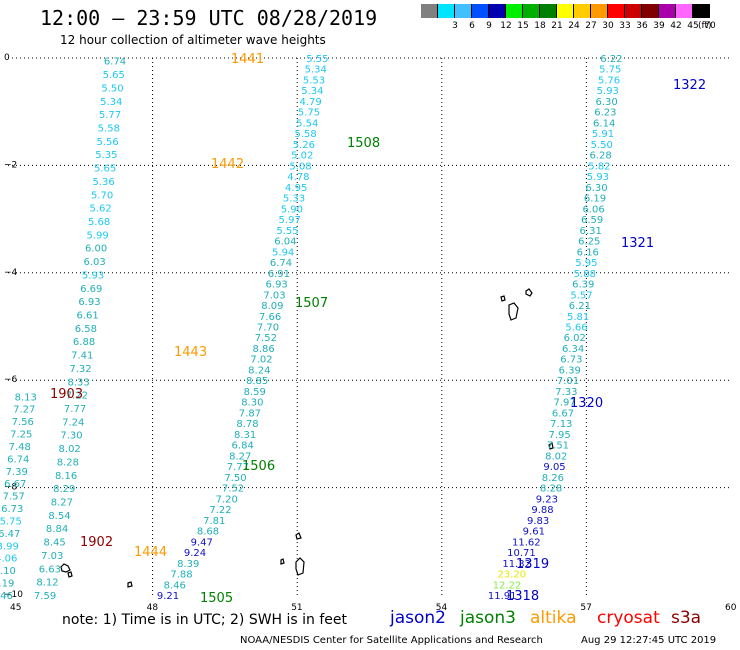  What do you see at coordinates (84, 342) in the screenshot?
I see `swh-value: 6.88` at bounding box center [84, 342].